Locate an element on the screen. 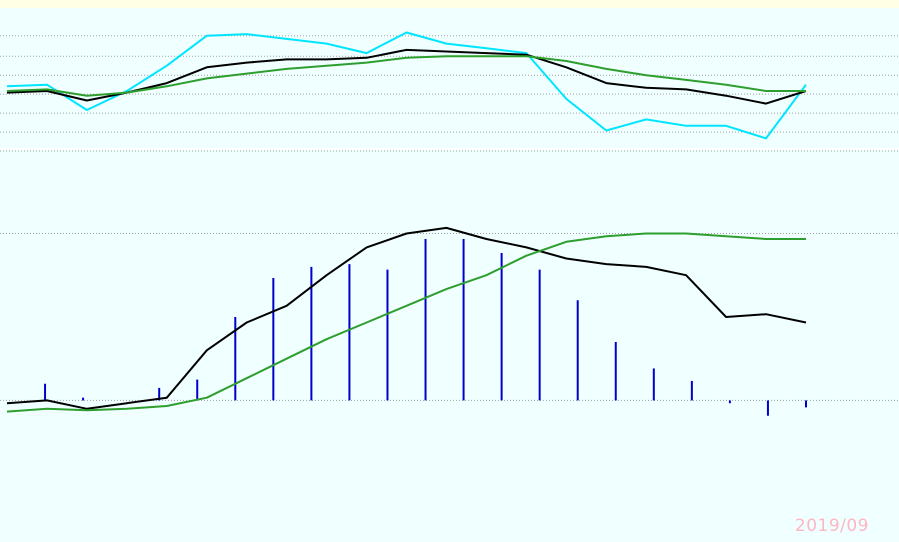  top-strip is located at coordinates (449, 4).